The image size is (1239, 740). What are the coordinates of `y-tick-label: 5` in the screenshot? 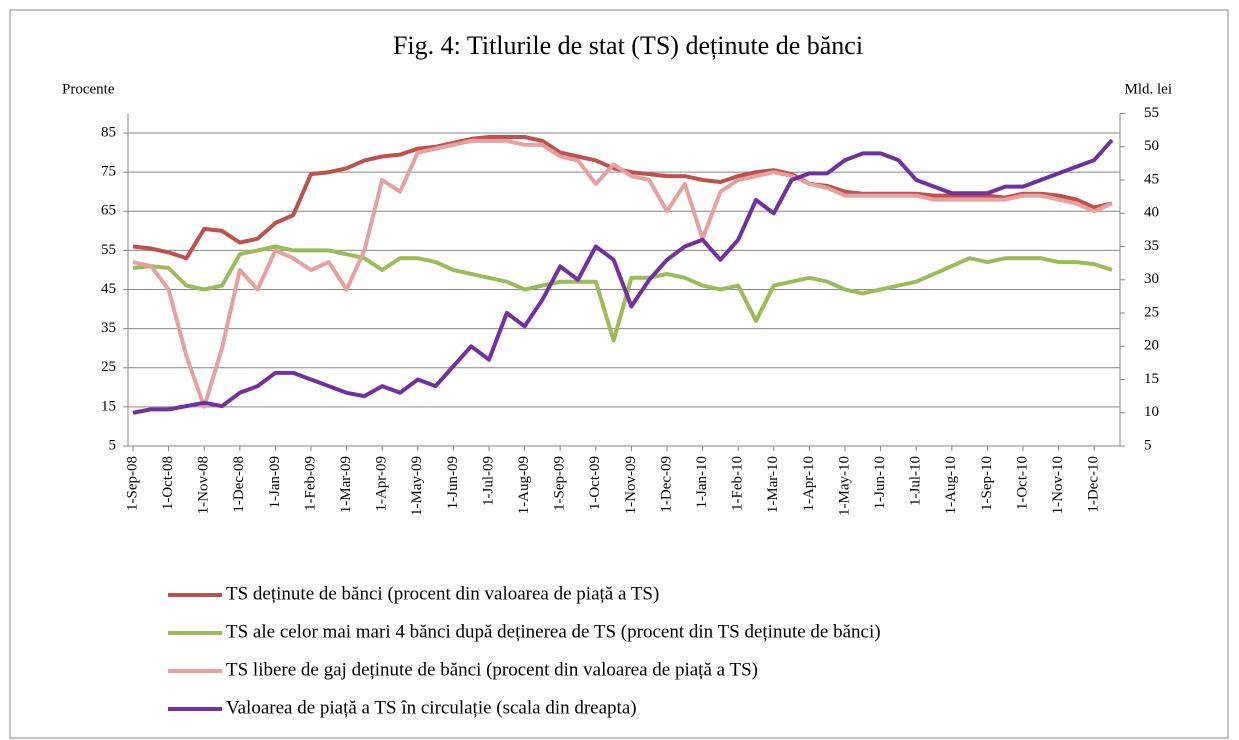 It's located at (113, 445).